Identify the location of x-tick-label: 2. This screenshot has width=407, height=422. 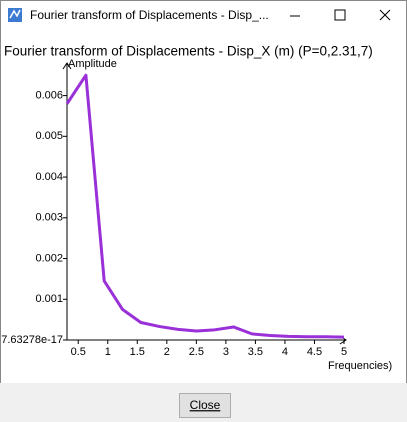
(167, 352).